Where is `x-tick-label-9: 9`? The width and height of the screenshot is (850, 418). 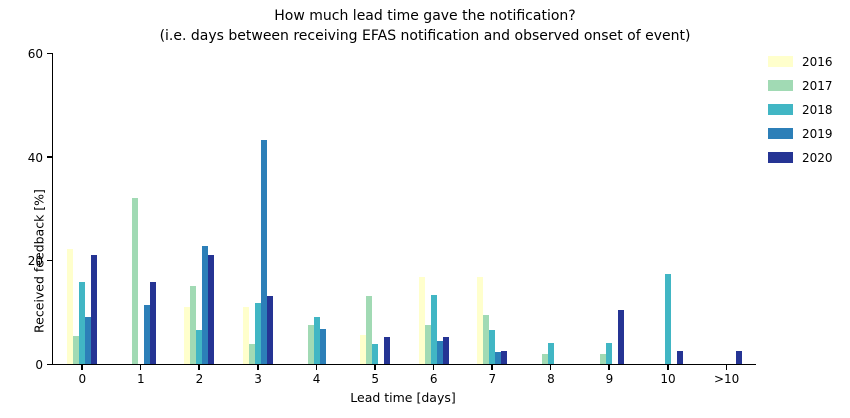 x-tick-label-9: 9 is located at coordinates (609, 379).